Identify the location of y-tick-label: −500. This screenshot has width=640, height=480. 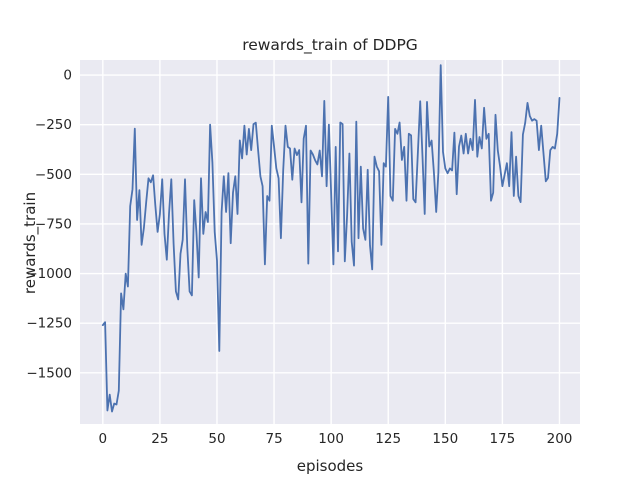
(53, 175).